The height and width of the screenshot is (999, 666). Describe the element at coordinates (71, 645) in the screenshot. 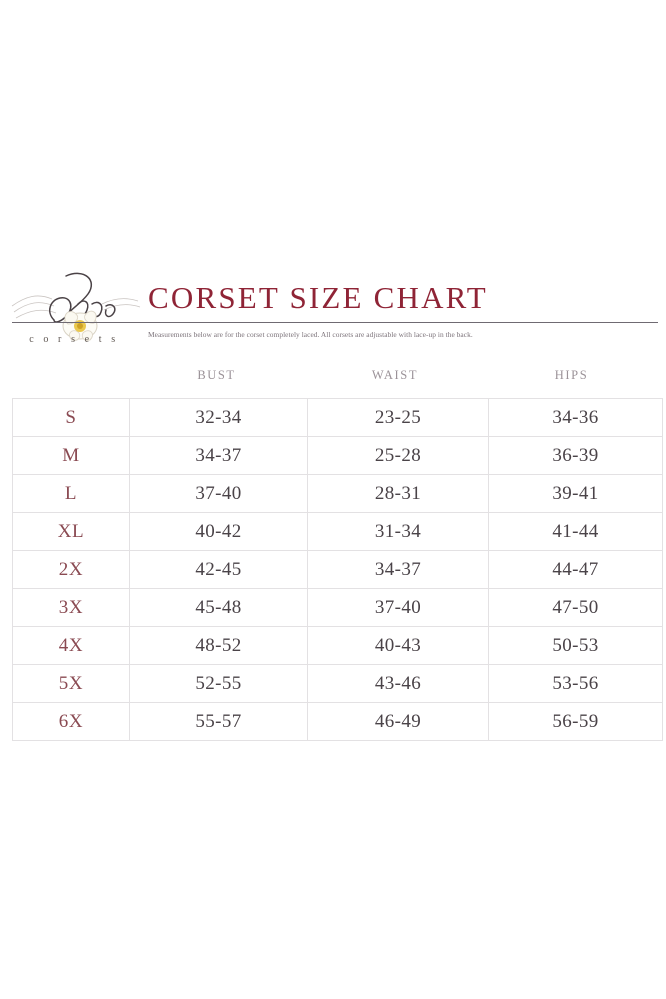

I see `row-size-label: 4X` at that location.